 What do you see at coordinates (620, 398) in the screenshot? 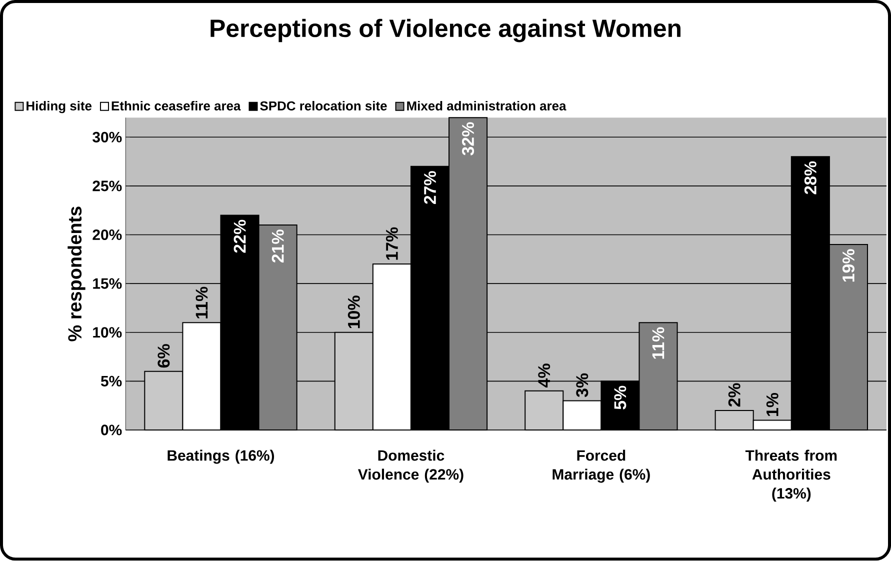
I see `data-label: 5%` at bounding box center [620, 398].